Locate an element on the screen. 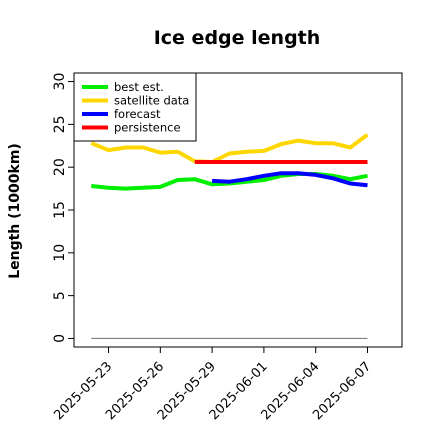 The height and width of the screenshot is (444, 440). y-tick-label: 0 is located at coordinates (60, 338).